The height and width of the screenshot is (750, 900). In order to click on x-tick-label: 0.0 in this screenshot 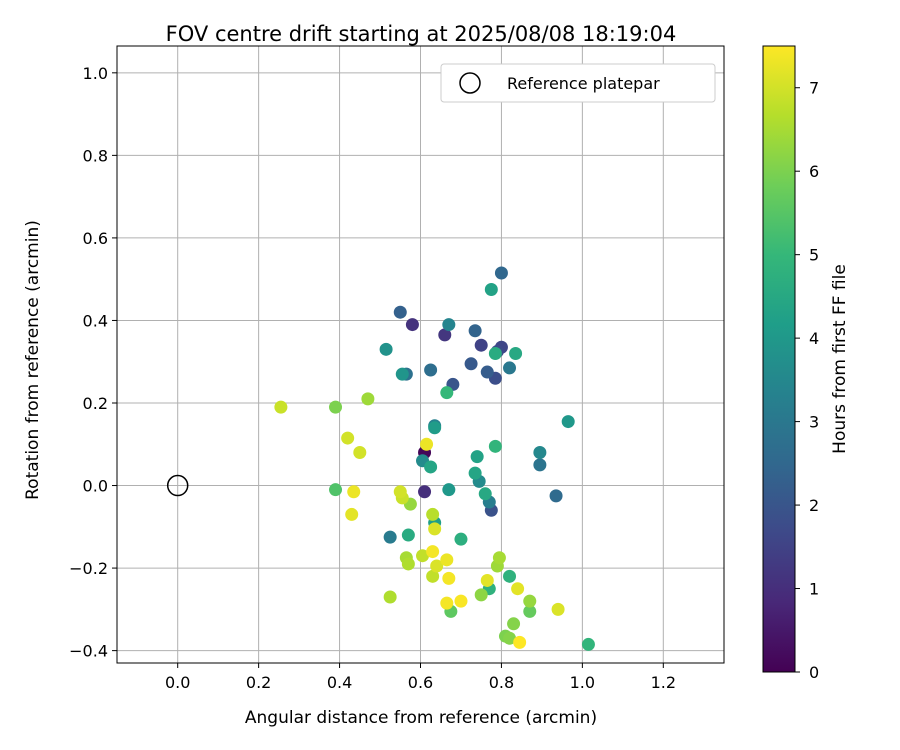, I will do `click(177, 682)`.